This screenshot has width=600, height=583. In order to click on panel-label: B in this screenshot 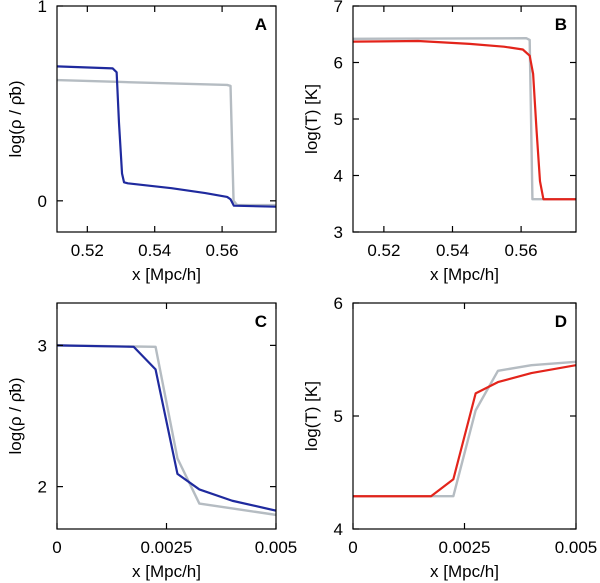, I will do `click(561, 24)`.